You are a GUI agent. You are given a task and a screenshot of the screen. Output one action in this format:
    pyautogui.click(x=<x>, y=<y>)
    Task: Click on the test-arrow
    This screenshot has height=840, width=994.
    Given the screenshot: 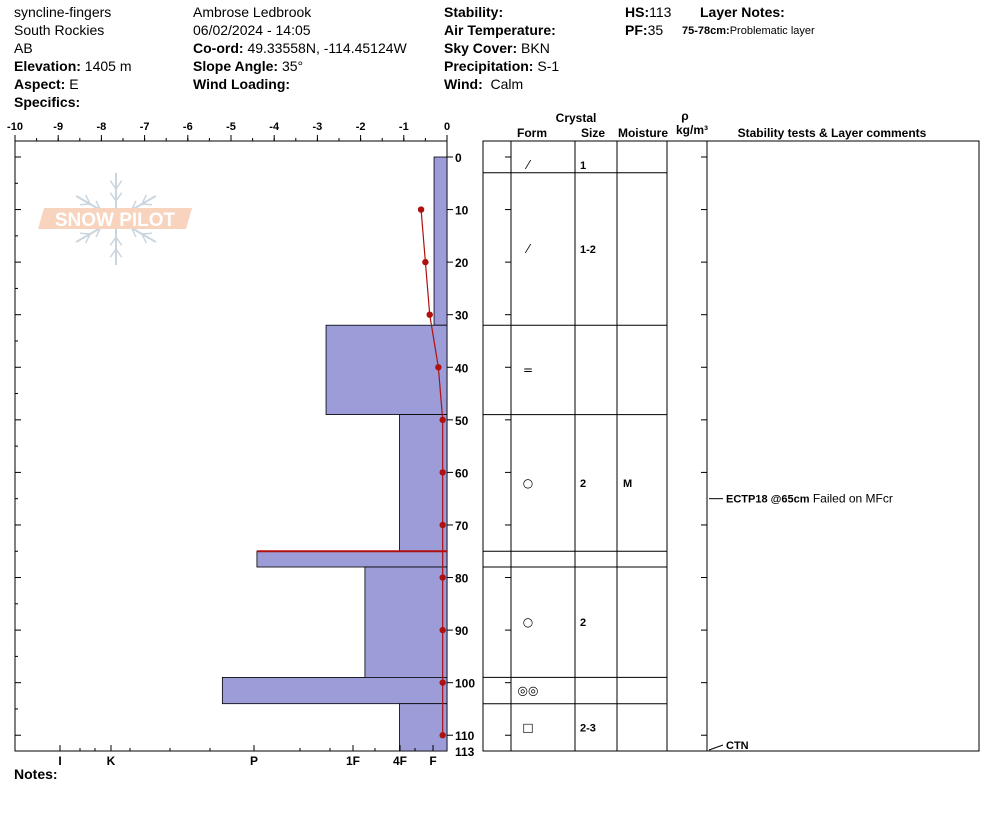 What is the action you would take?
    pyautogui.click(x=716, y=747)
    